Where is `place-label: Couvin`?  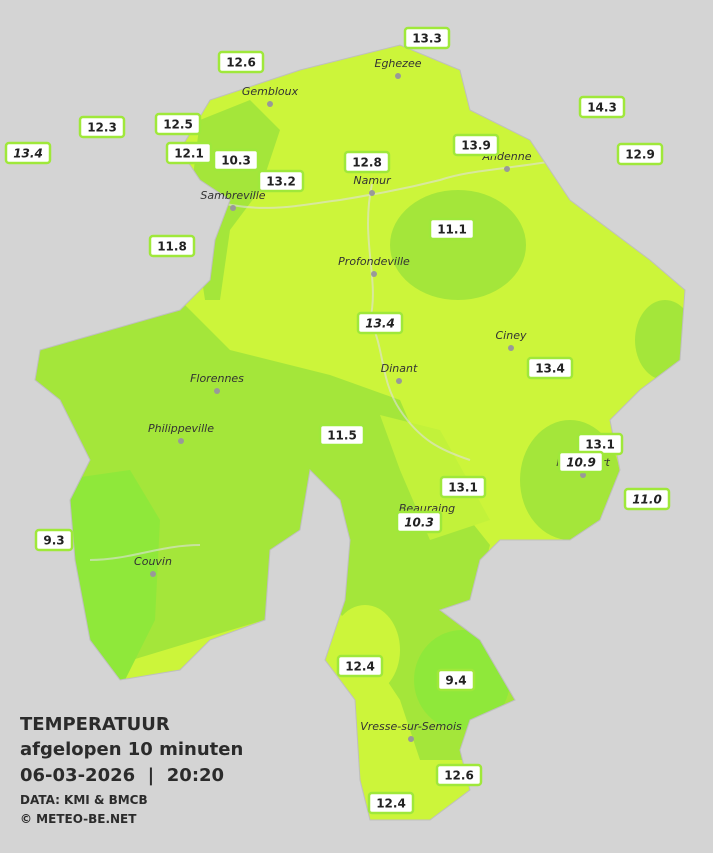 place-label: Couvin is located at coordinates (153, 561).